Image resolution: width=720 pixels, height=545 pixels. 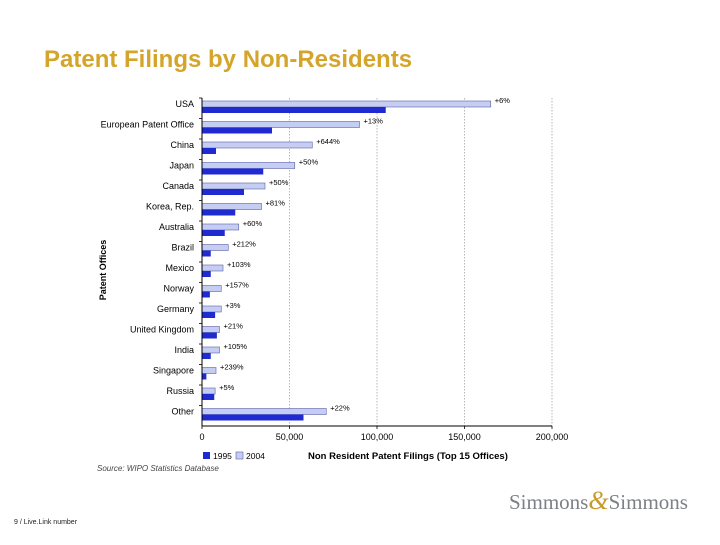 I want to click on brand-right: Simmons, so click(x=648, y=502).